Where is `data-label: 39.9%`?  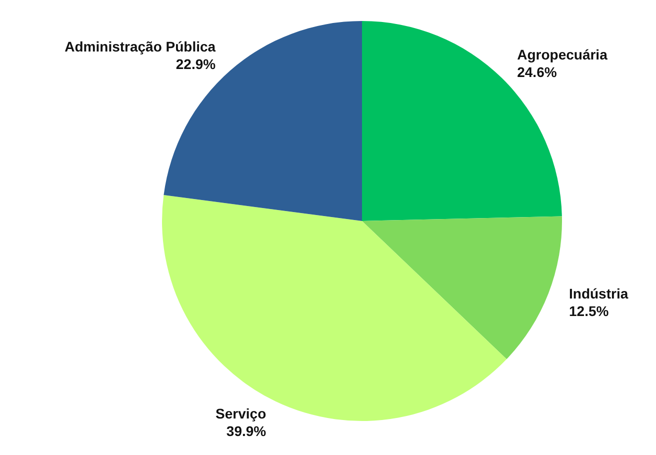 data-label: 39.9% is located at coordinates (246, 430).